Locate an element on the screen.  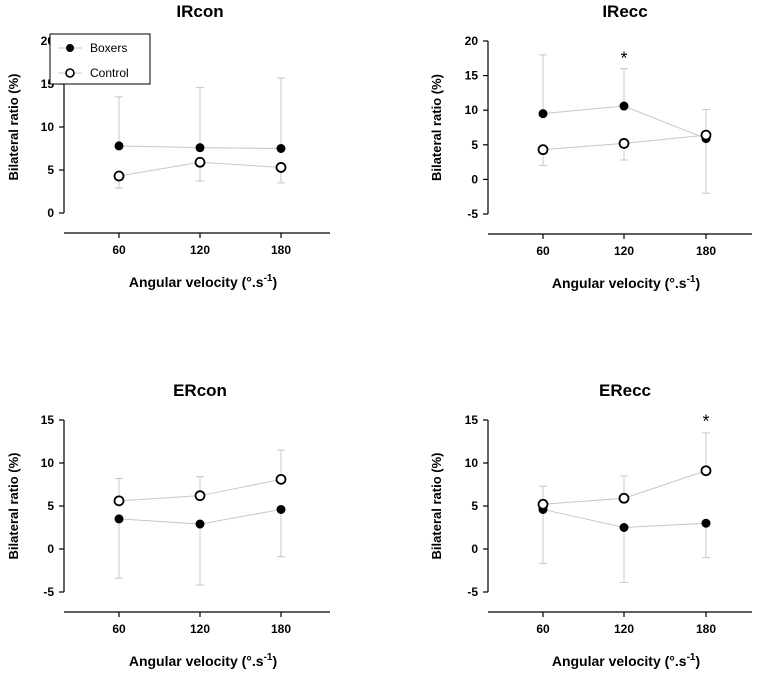
chart-title: ERecc is located at coordinates (625, 390).